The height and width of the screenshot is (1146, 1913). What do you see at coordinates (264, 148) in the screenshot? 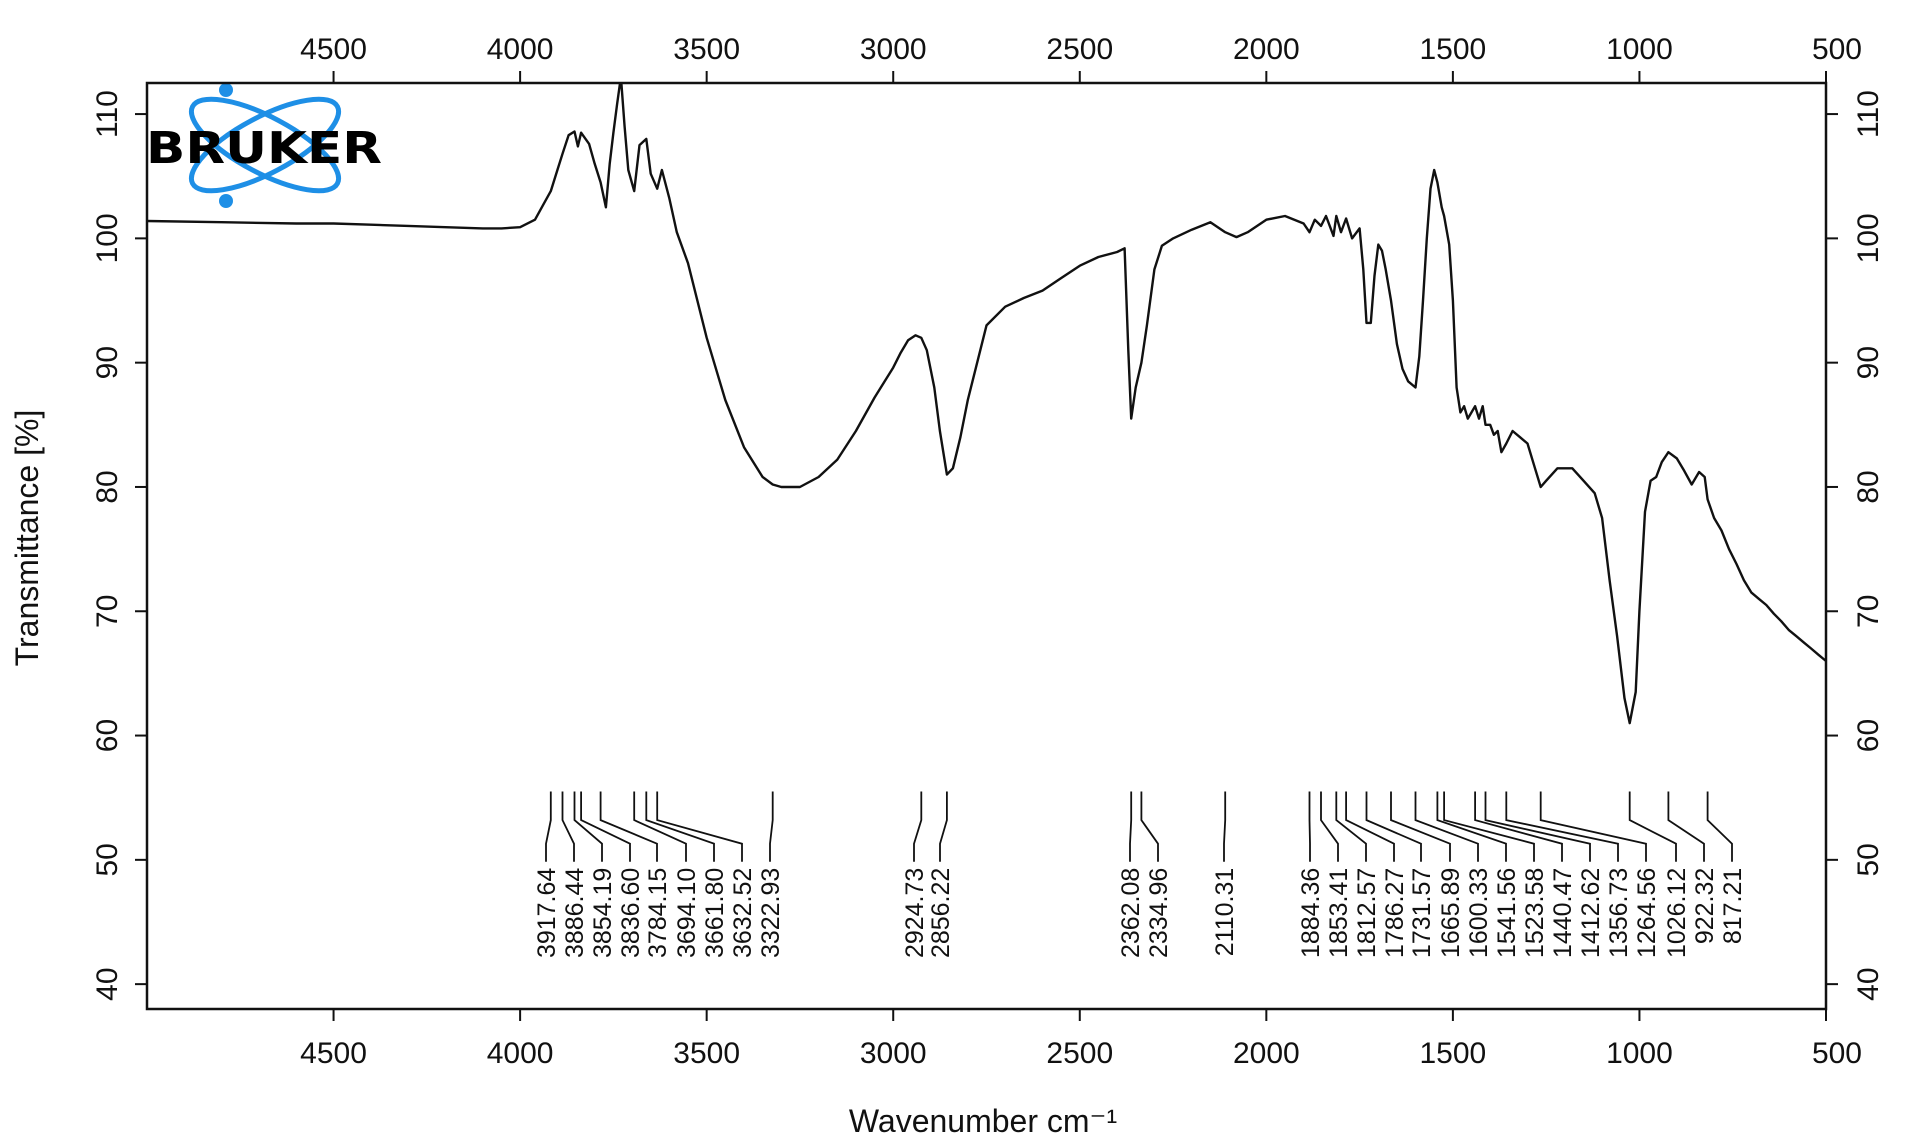
I see `logo-text: BRUKER` at bounding box center [264, 148].